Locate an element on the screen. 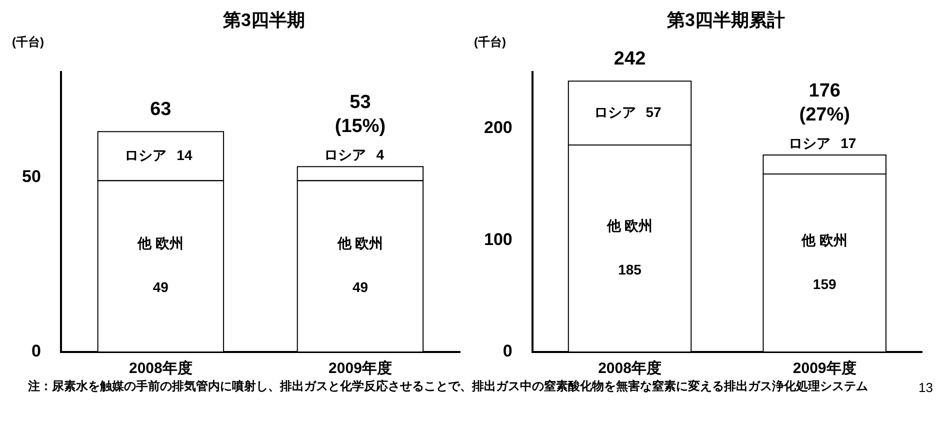  total-label: 63 is located at coordinates (161, 109).